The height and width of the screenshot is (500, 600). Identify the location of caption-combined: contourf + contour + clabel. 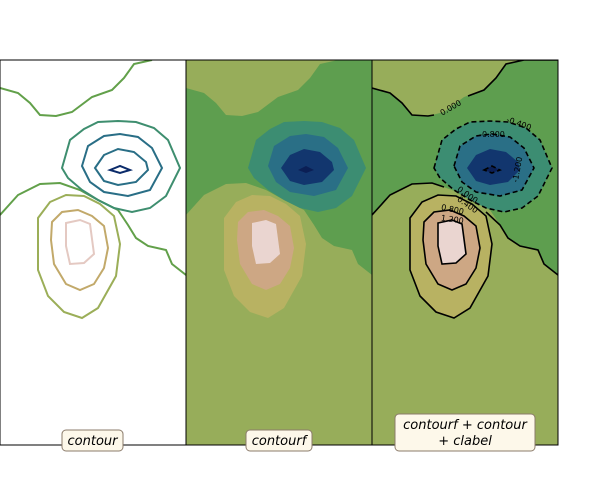
(465, 432).